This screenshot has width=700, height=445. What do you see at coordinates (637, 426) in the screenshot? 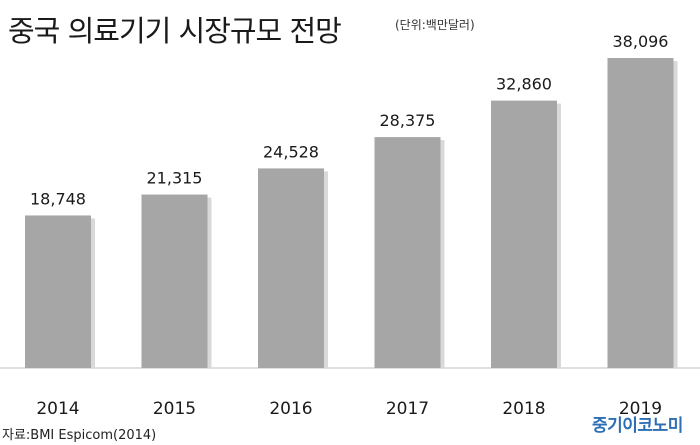
I see `publisher-logo: 중기이코노미` at bounding box center [637, 426].